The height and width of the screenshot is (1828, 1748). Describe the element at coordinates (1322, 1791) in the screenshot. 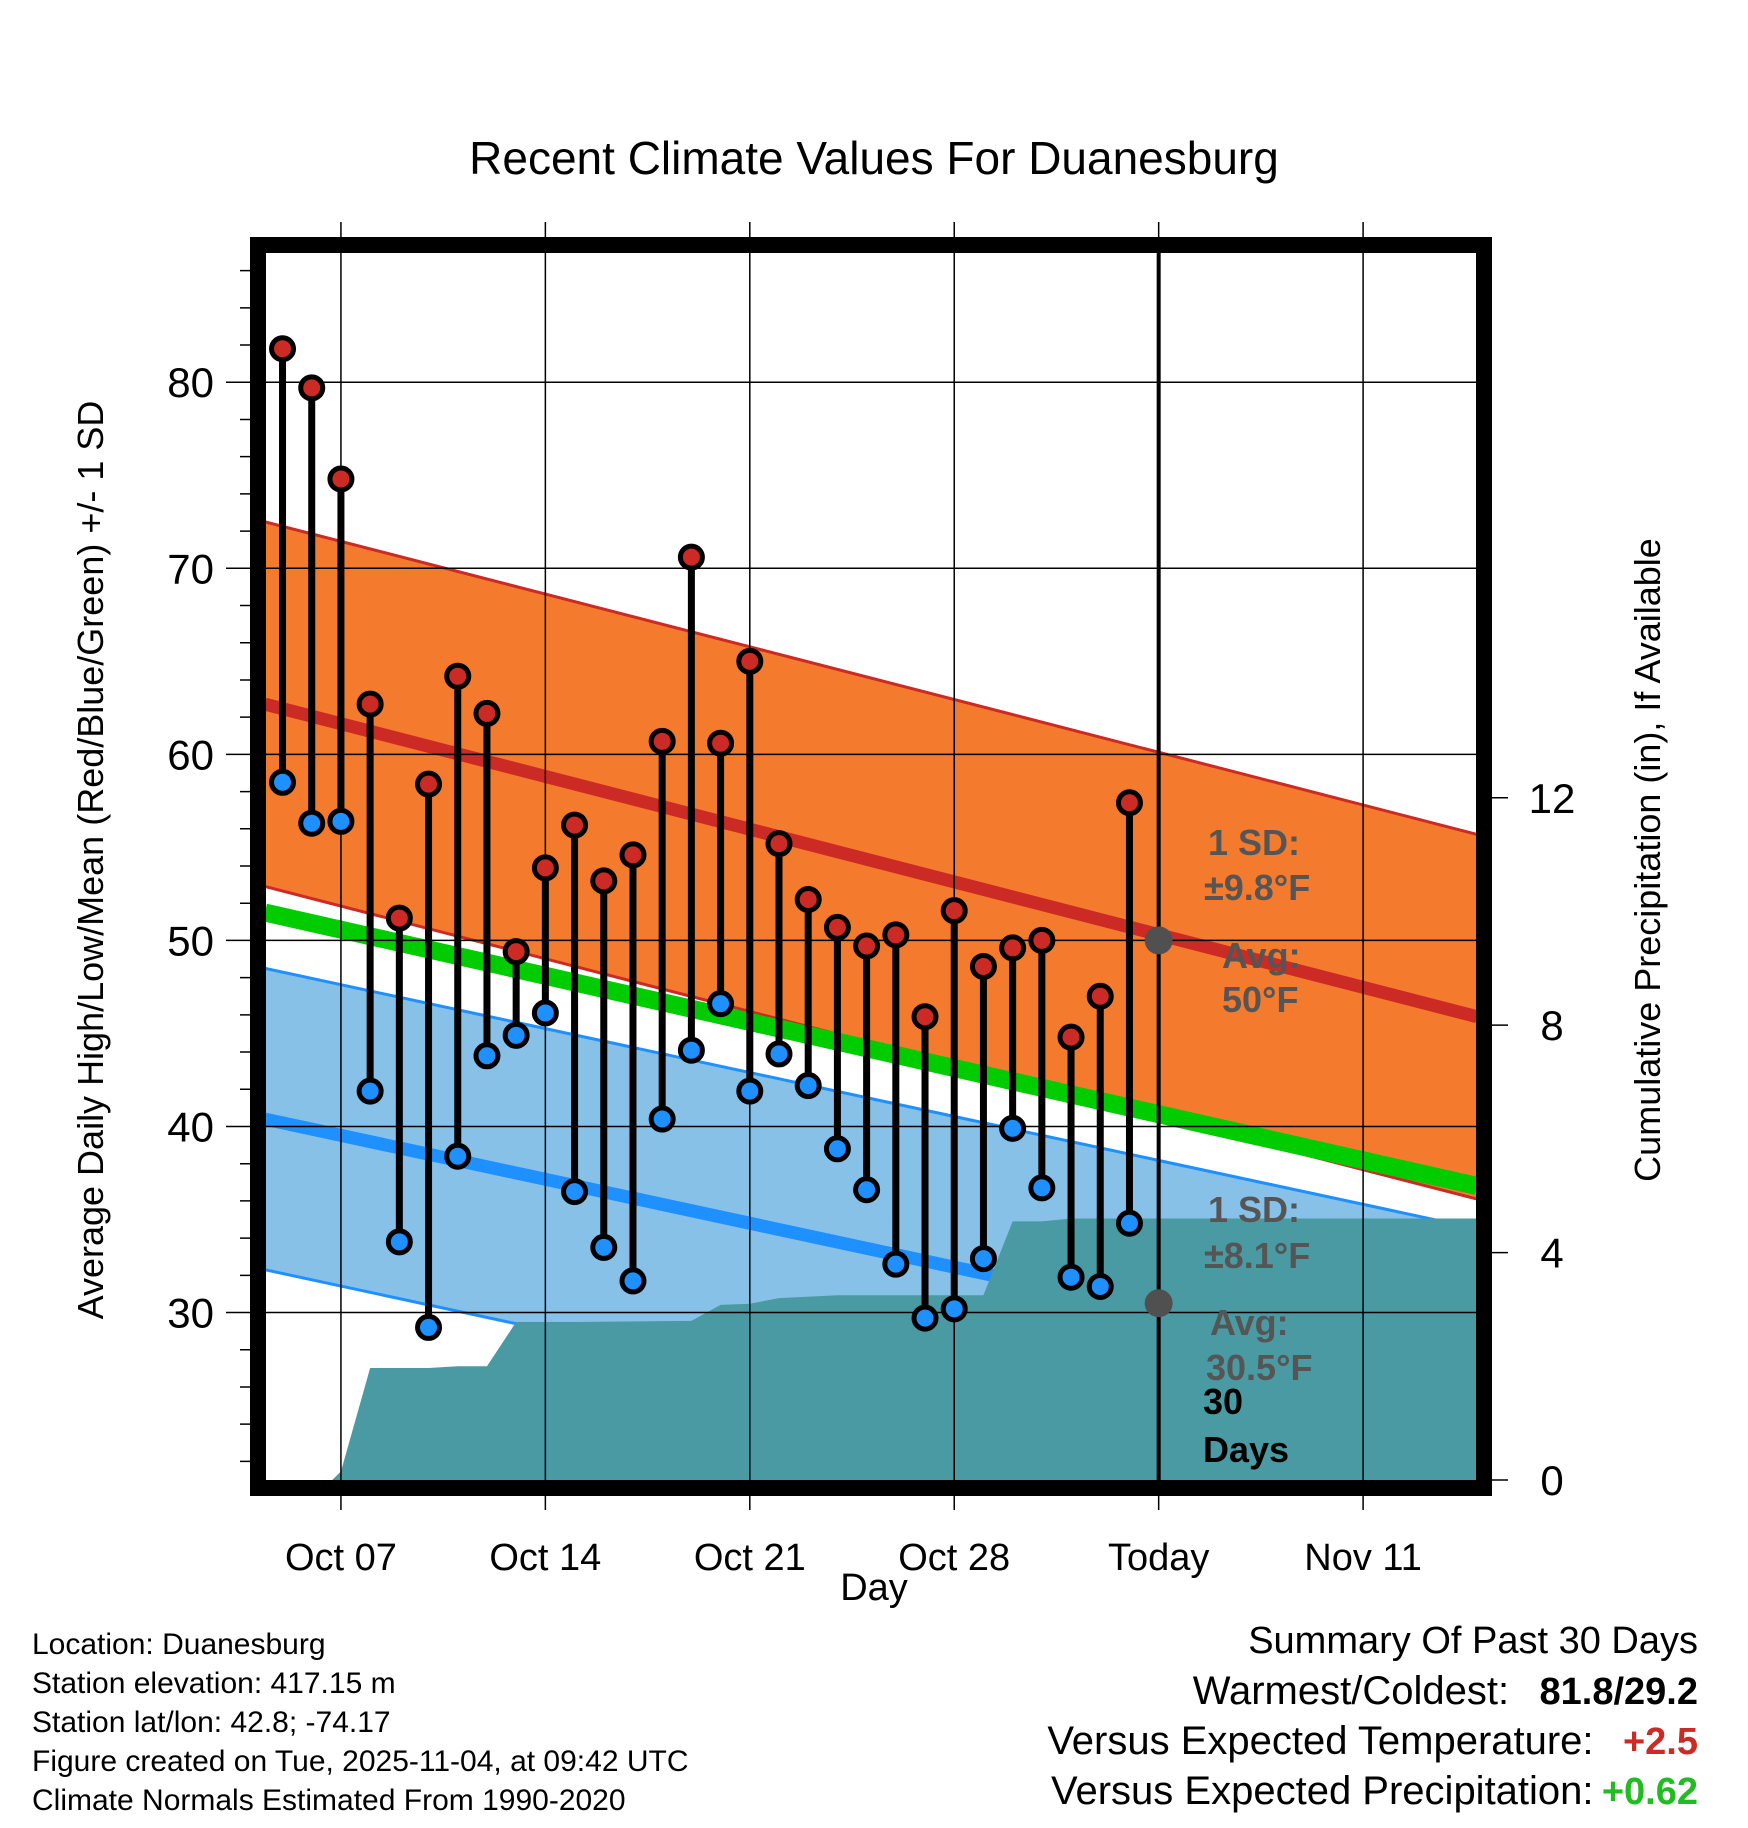

I see `precip-label: Versus Expected Precipitation:` at that location.